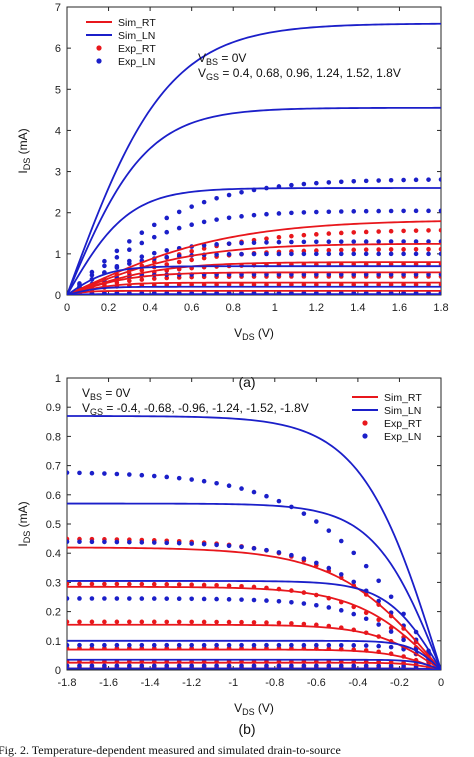 This screenshot has height=757, width=474. What do you see at coordinates (53, 554) in the screenshot?
I see `y-tick-label: 0.4` at bounding box center [53, 554].